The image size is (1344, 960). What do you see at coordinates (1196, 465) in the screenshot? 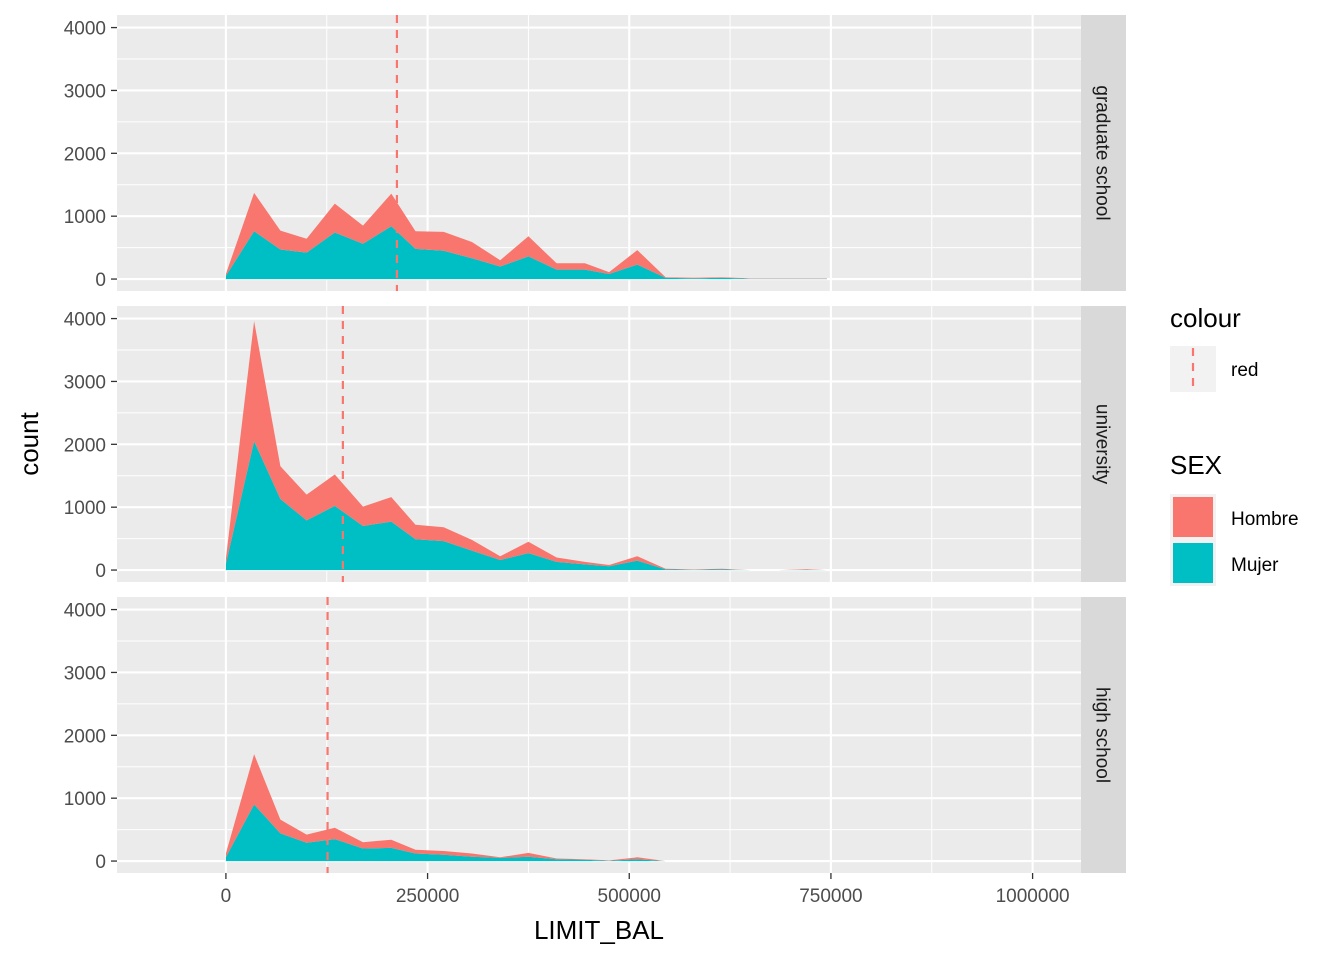
I see `legend-sex-title: SEX` at bounding box center [1196, 465].